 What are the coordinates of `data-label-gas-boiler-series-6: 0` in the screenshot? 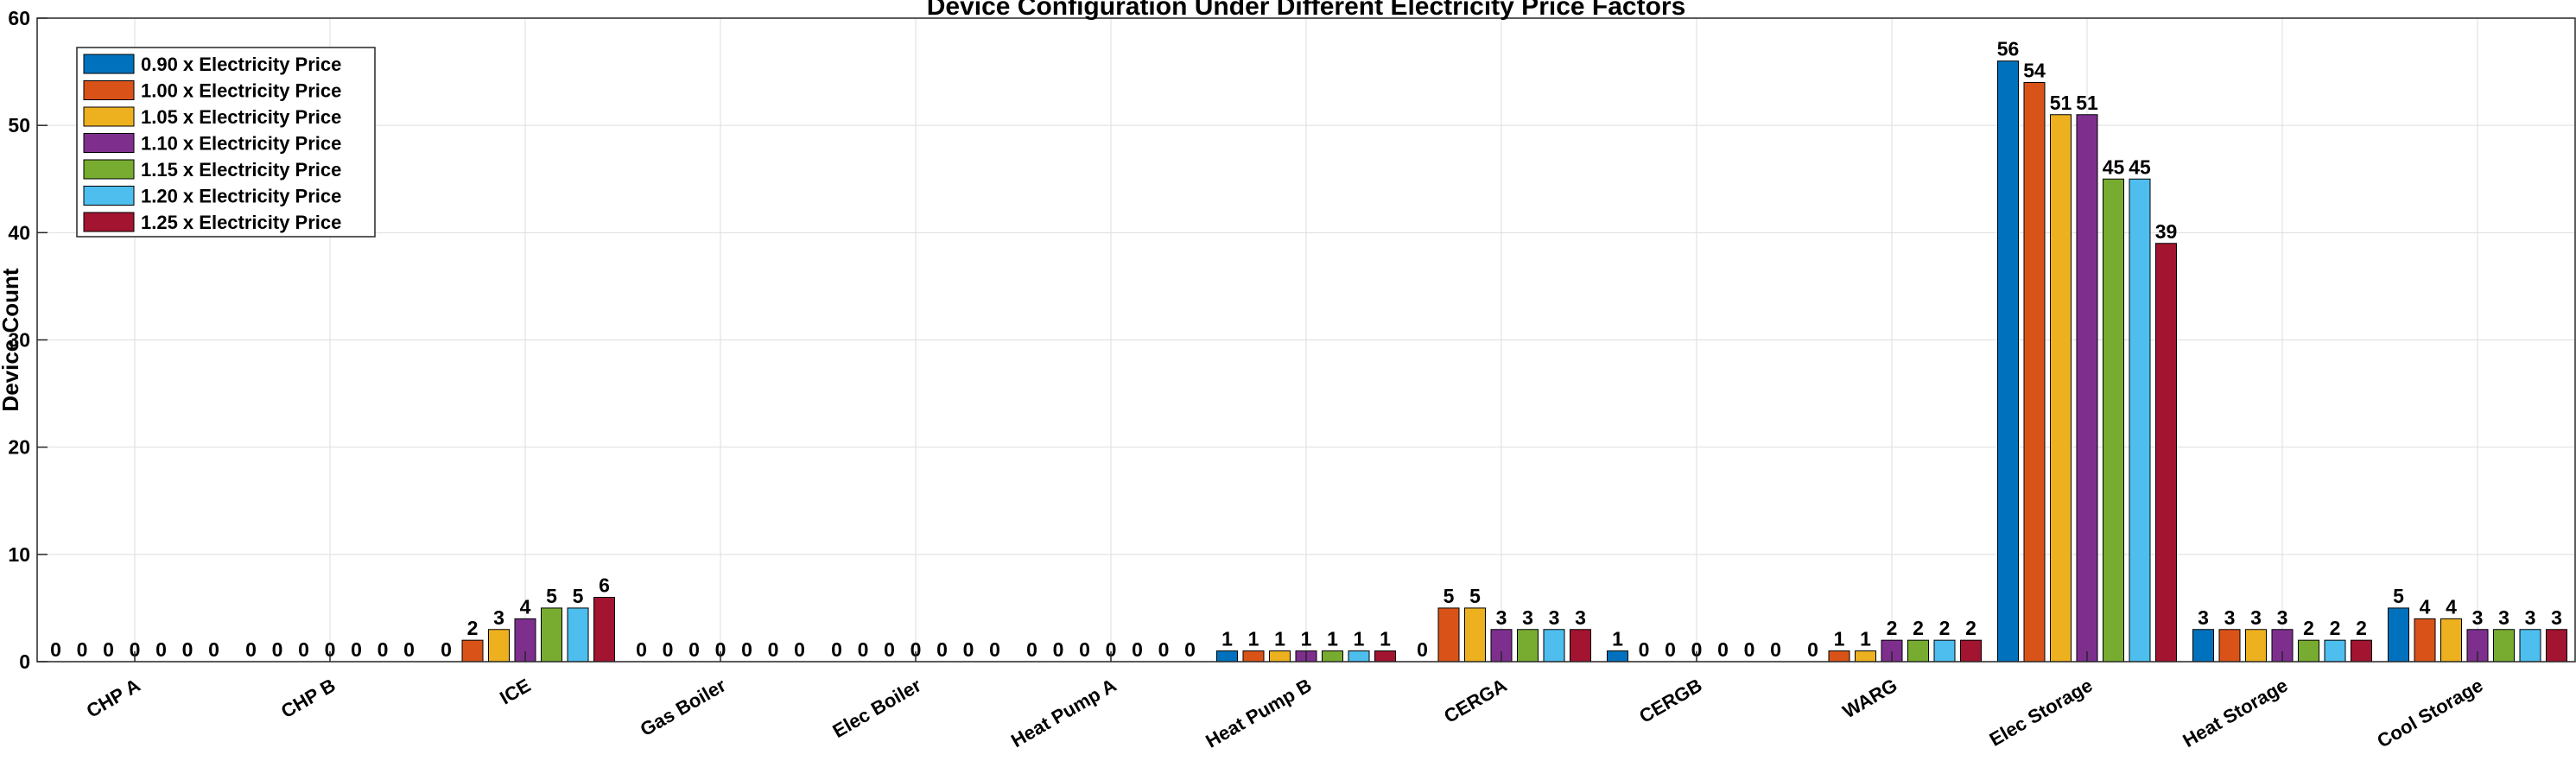 It's located at (773, 650).